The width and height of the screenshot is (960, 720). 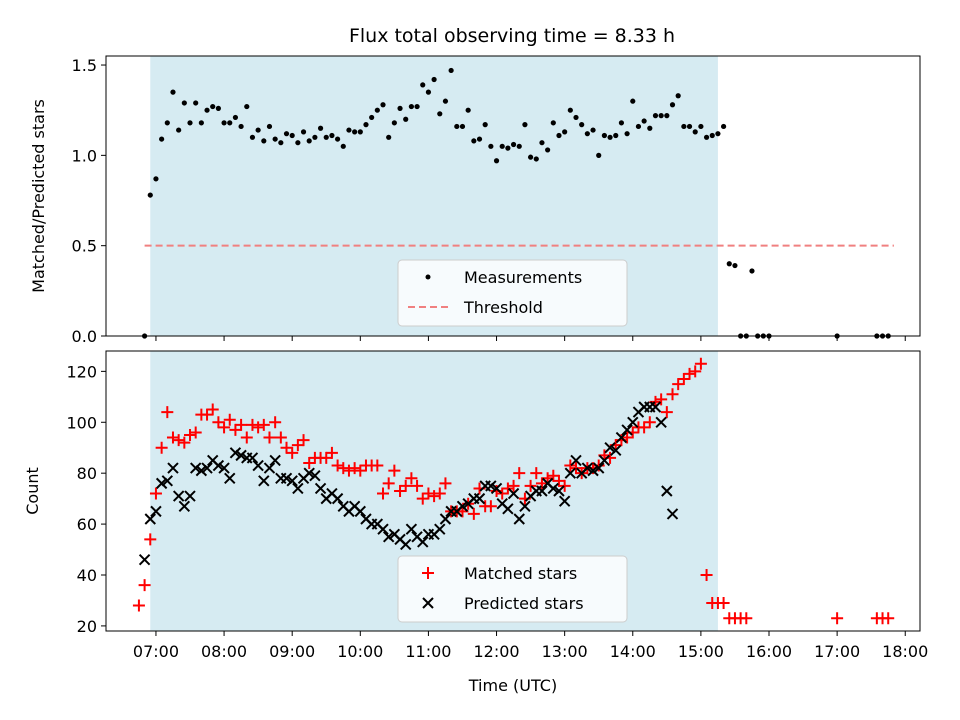 I want to click on bottom-legend-box, so click(x=512, y=589).